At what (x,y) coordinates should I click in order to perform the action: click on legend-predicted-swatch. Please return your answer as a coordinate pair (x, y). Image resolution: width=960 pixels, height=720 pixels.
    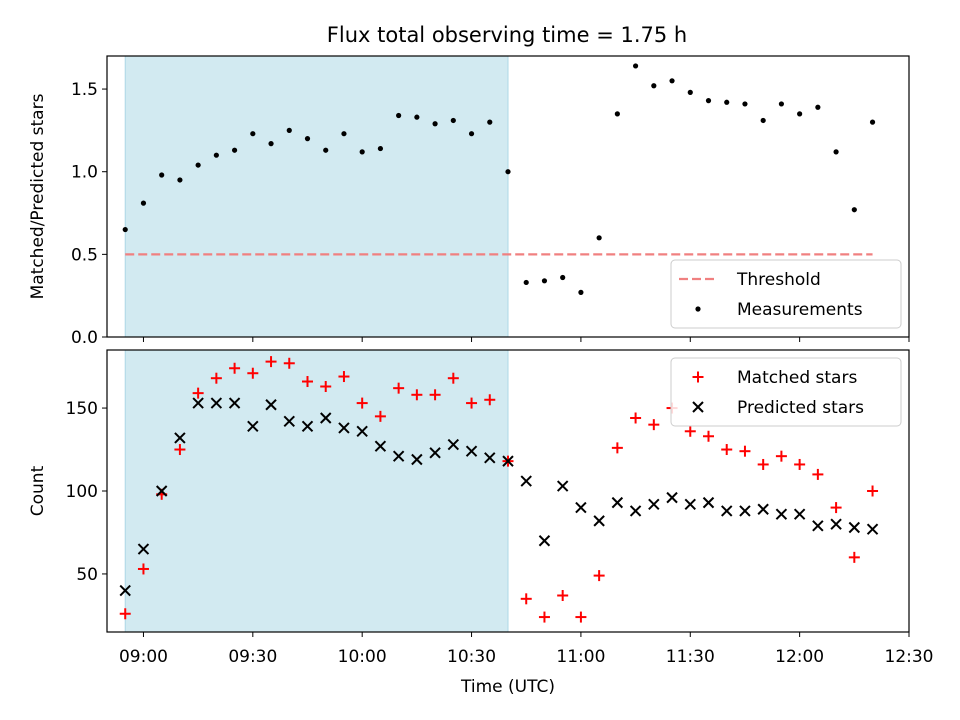
    Looking at the image, I should click on (698, 407).